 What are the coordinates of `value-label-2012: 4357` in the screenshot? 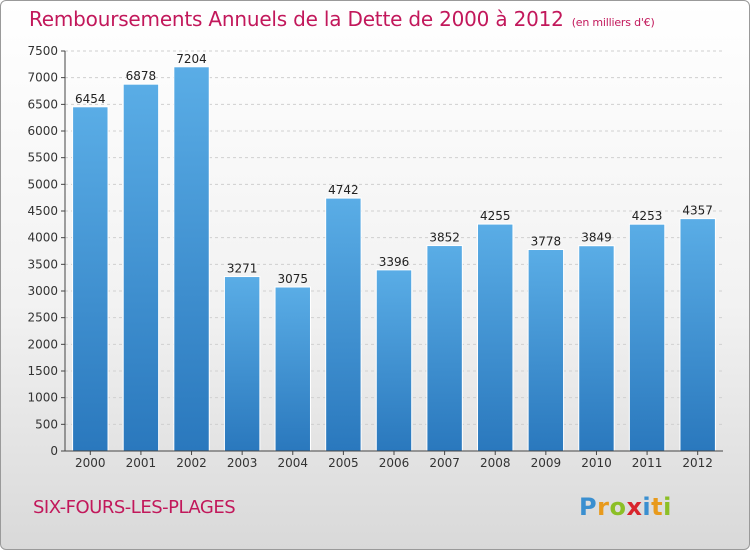 It's located at (697, 211).